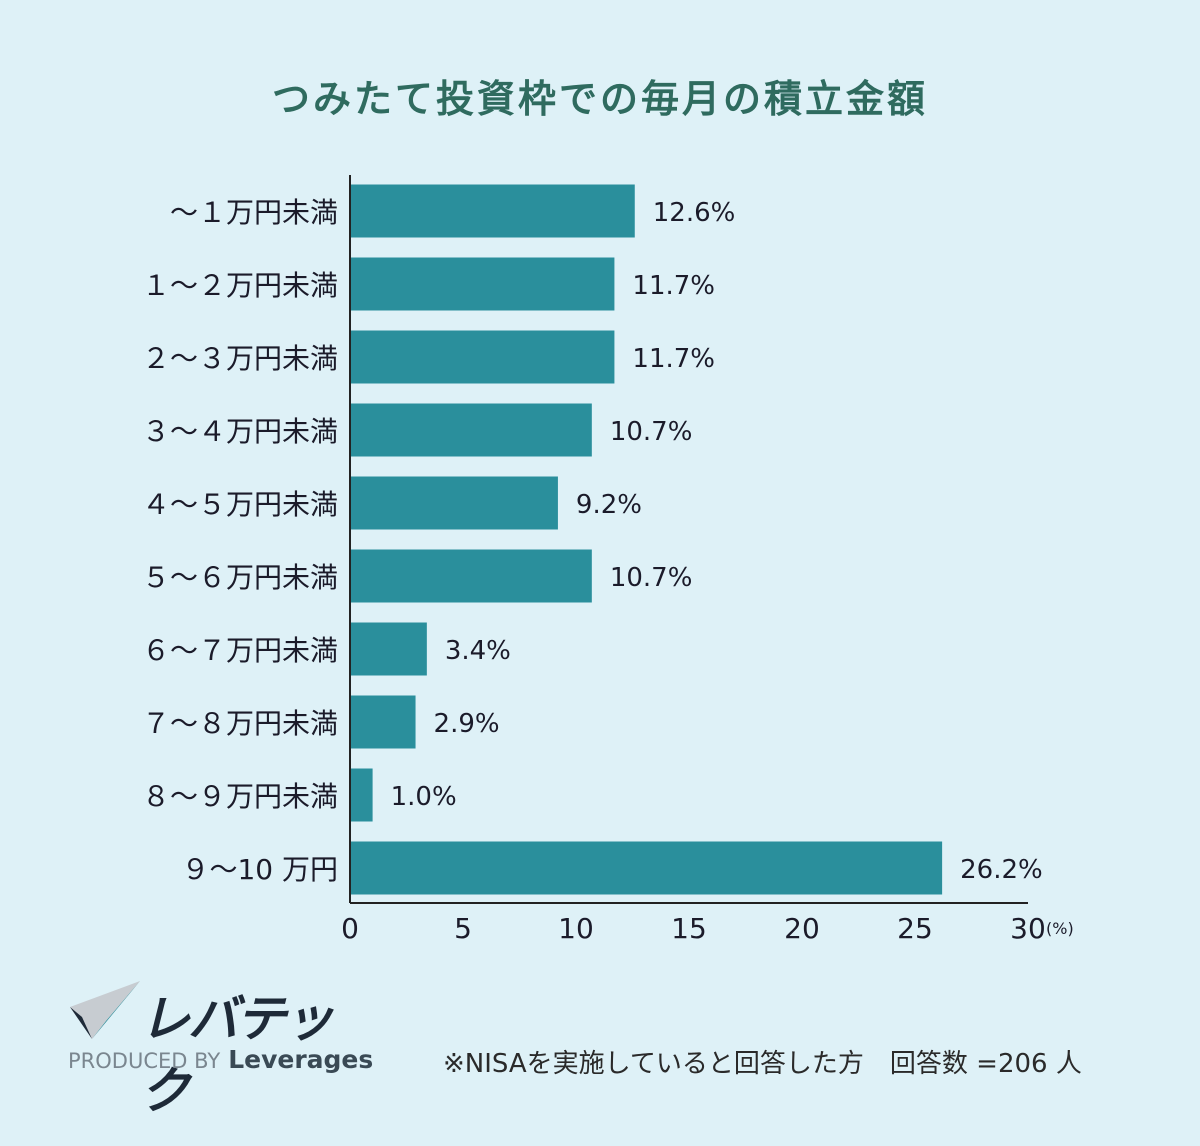 The width and height of the screenshot is (1200, 1146). I want to click on category-label: ５～６万円未満, so click(240, 577).